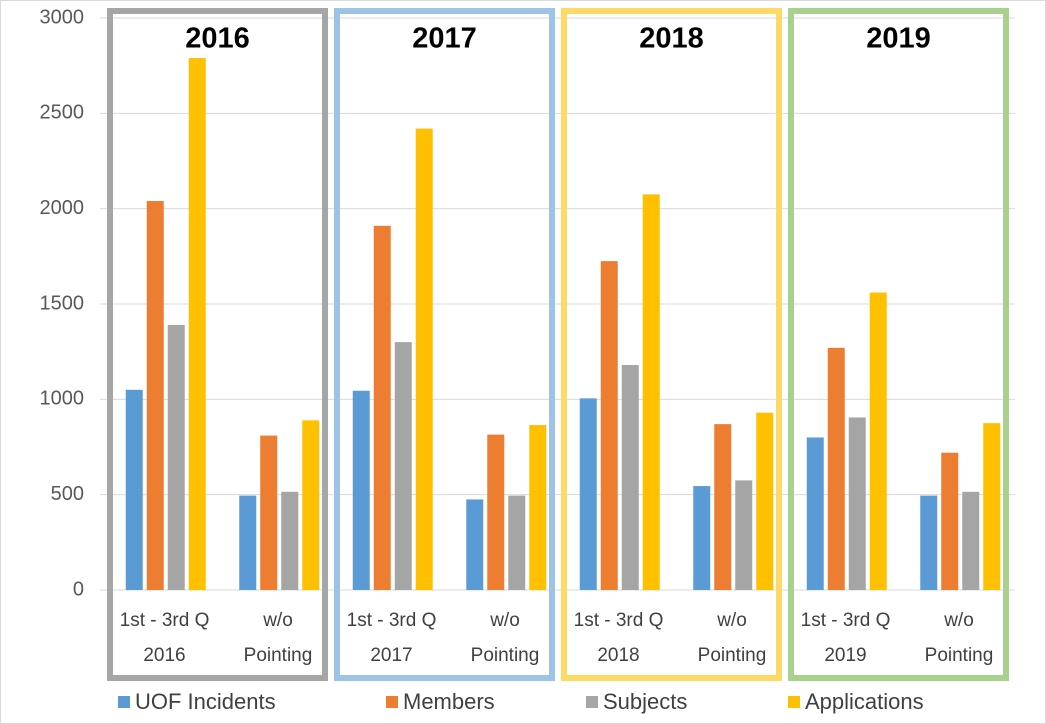  I want to click on y-tick-label: 1500, so click(62, 303).